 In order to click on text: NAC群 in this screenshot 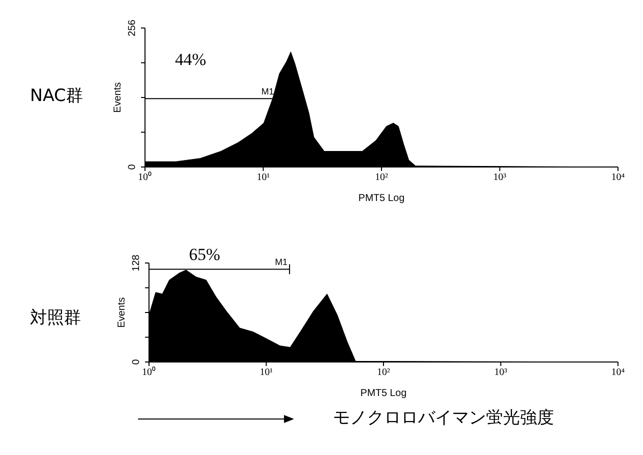, I will do `click(56, 96)`.